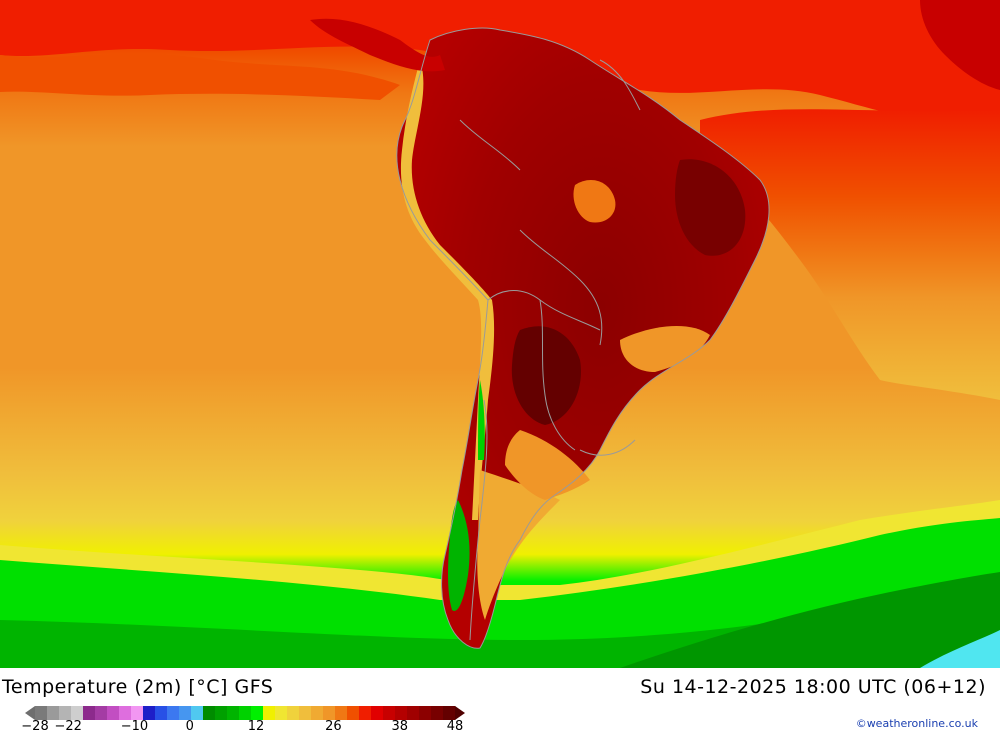 Image resolution: width=1000 pixels, height=734 pixels. Describe the element at coordinates (400, 726) in the screenshot. I see `colorbar-tick-label: 38` at that location.